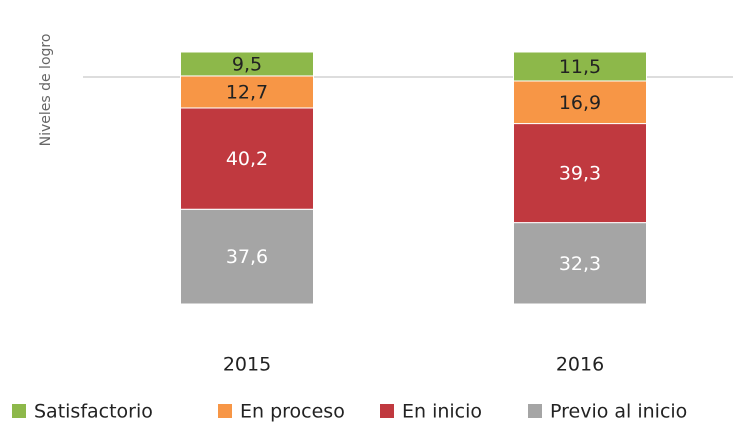 The width and height of the screenshot is (733, 426). I want to click on legend-label: En inicio, so click(442, 412).